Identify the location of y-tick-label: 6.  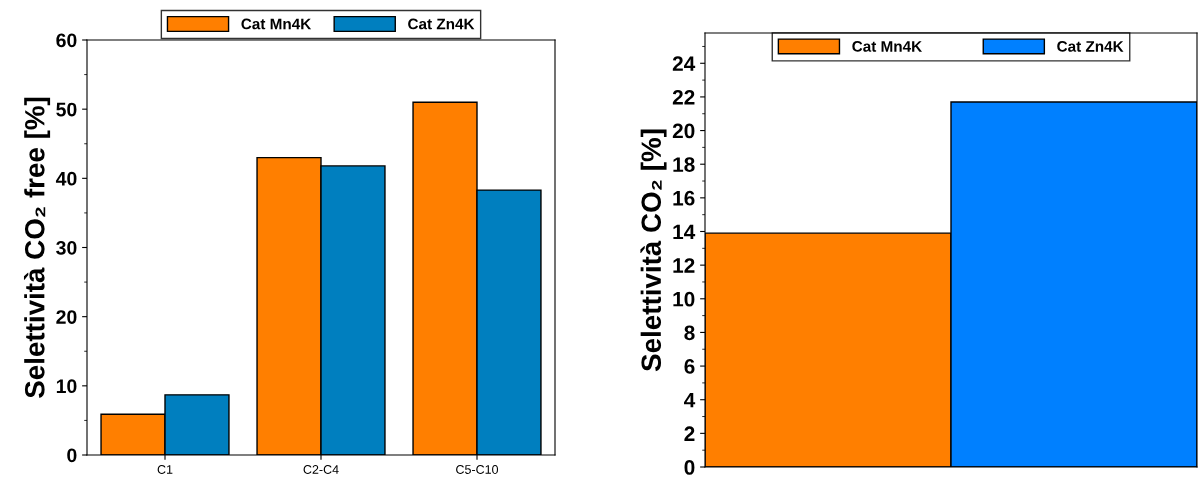
(689, 366).